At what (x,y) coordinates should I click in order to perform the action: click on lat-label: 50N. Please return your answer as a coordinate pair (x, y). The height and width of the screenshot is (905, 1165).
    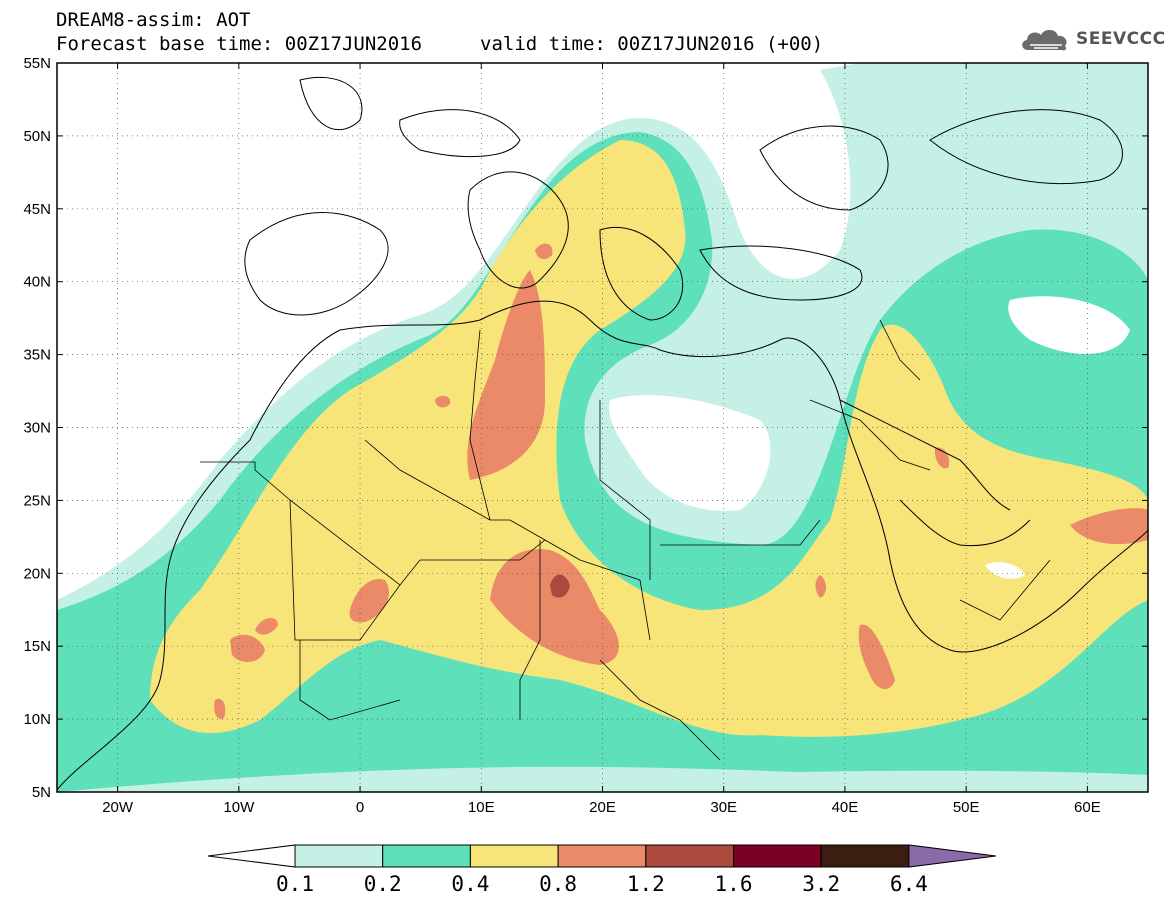
    Looking at the image, I should click on (37, 136).